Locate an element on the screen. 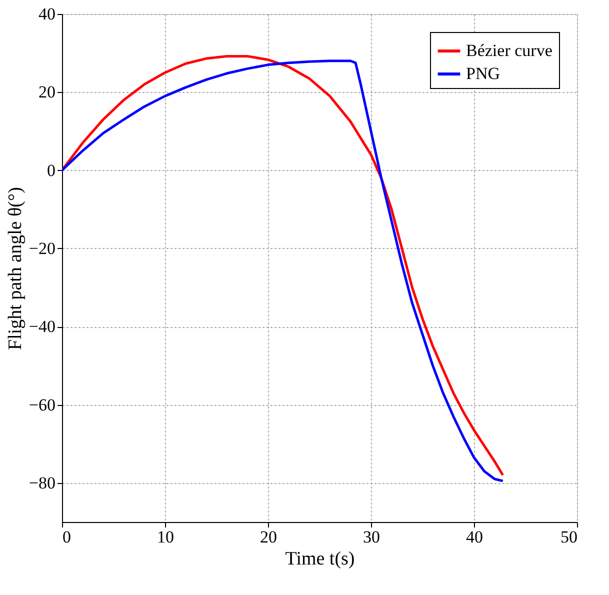 This screenshot has height=595, width=609. y-tick-label: 0 is located at coordinates (51, 170).